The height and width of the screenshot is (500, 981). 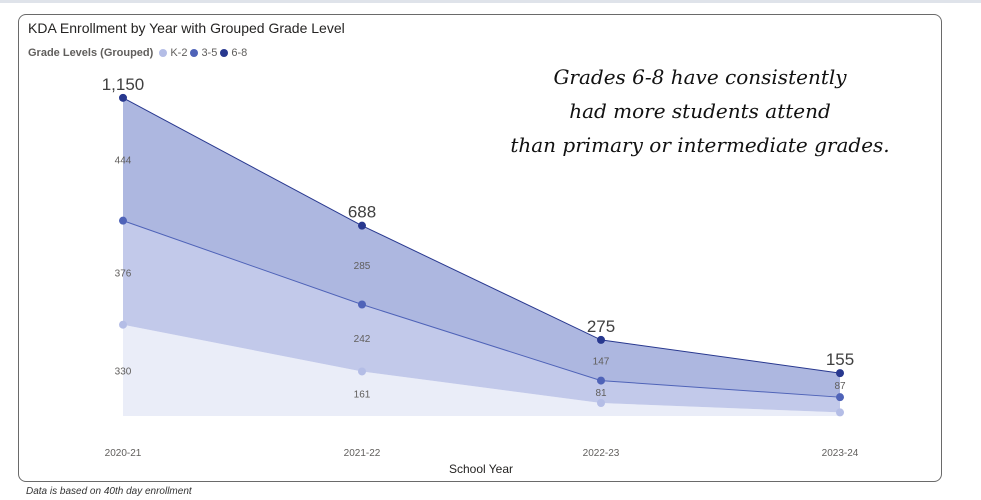 I want to click on total-label-2022-23: 275, so click(x=601, y=326).